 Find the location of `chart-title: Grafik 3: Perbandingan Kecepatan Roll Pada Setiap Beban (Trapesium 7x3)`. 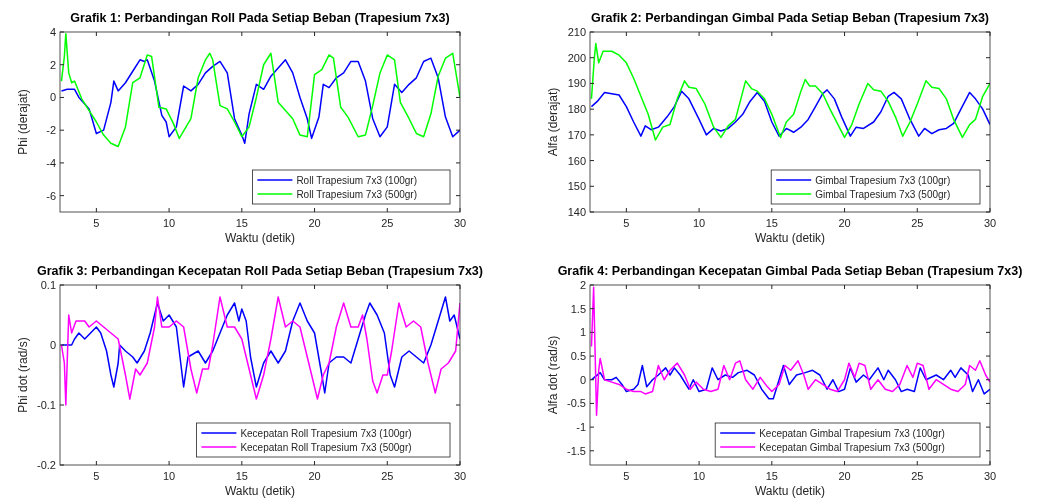

chart-title: Grafik 3: Perbandingan Kecepatan Roll Pada Setiap Beban (Trapesium 7x3) is located at coordinates (260, 271).